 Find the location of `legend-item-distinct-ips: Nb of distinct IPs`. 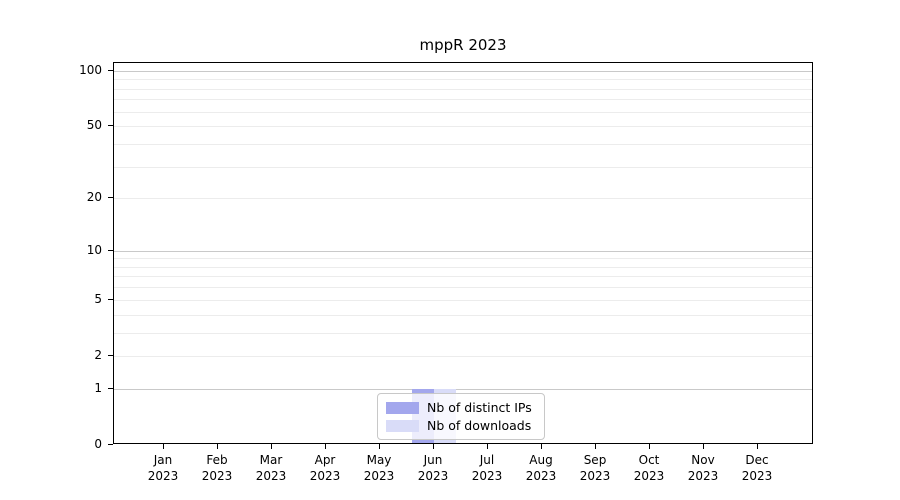

legend-item-distinct-ips: Nb of distinct IPs is located at coordinates (461, 407).